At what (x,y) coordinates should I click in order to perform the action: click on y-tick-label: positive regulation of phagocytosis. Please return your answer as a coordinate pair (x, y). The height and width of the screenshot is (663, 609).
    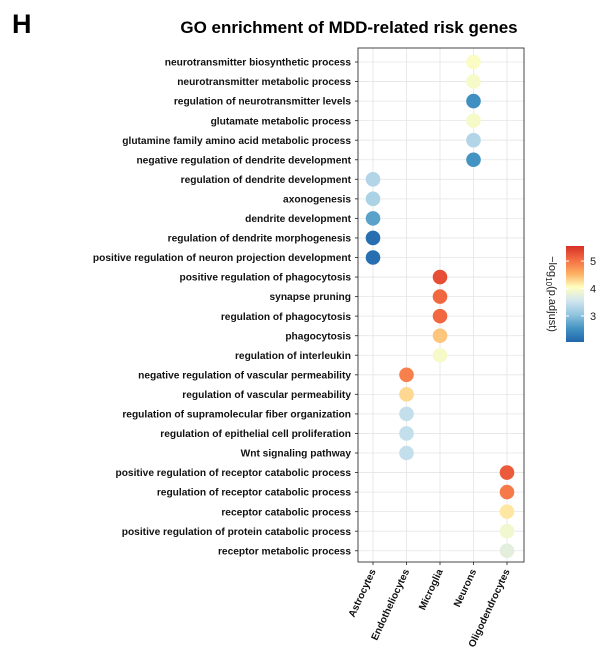
    Looking at the image, I should click on (265, 278).